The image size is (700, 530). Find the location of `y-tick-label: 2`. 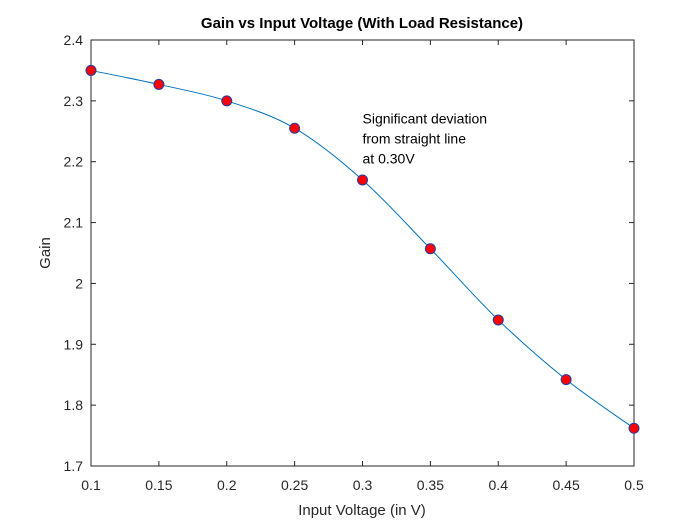

y-tick-label: 2 is located at coordinates (79, 283).